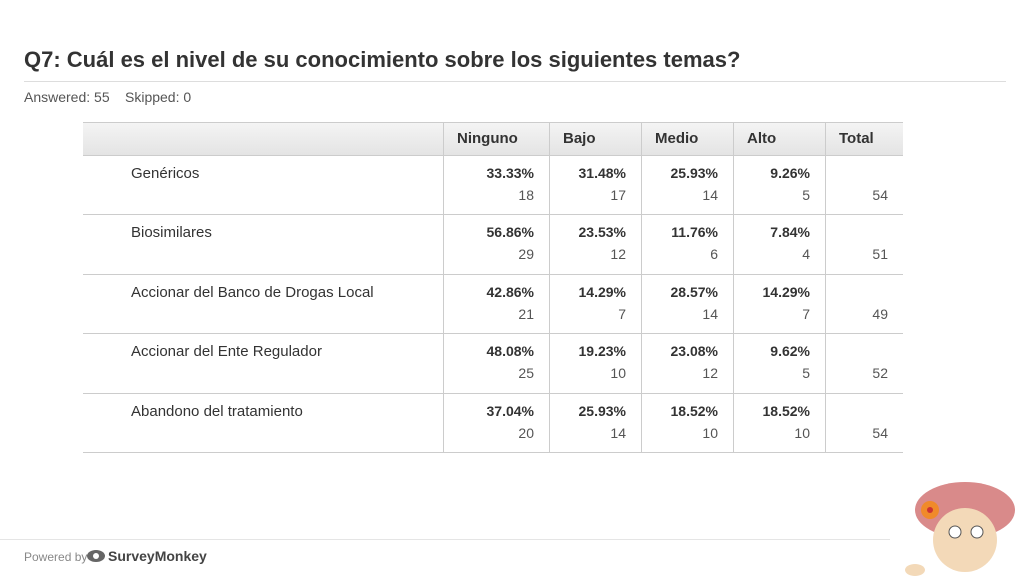  I want to click on column-header: Alto, so click(762, 138).